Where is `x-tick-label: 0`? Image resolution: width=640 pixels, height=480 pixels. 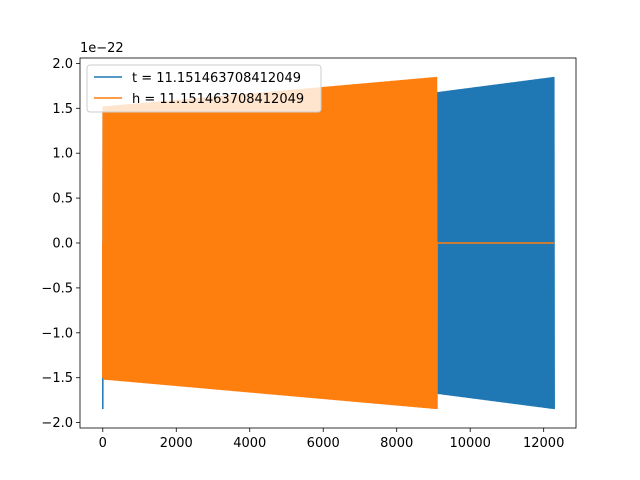 x-tick-label: 0 is located at coordinates (103, 443).